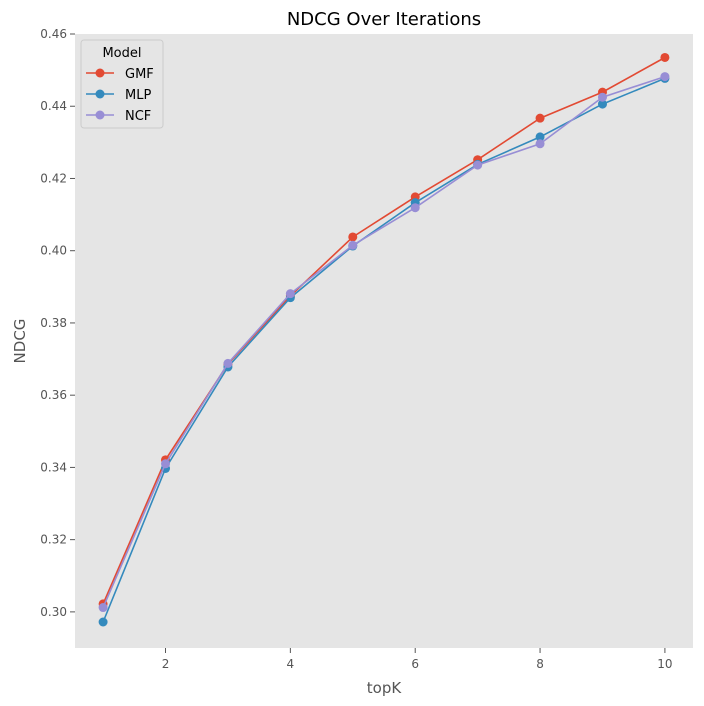 The height and width of the screenshot is (706, 704). What do you see at coordinates (53, 612) in the screenshot?
I see `y-tick-label: 0.30` at bounding box center [53, 612].